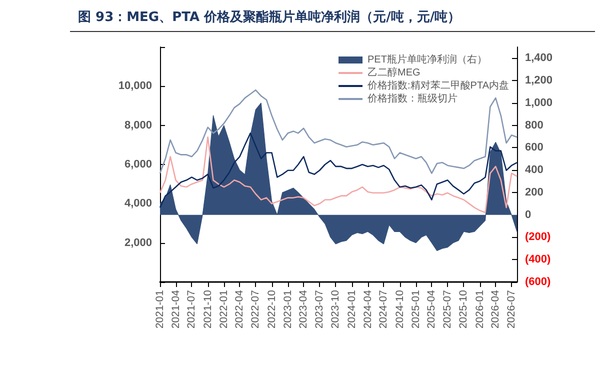  I want to click on y-tick-label: 2,000, so click(138, 242).